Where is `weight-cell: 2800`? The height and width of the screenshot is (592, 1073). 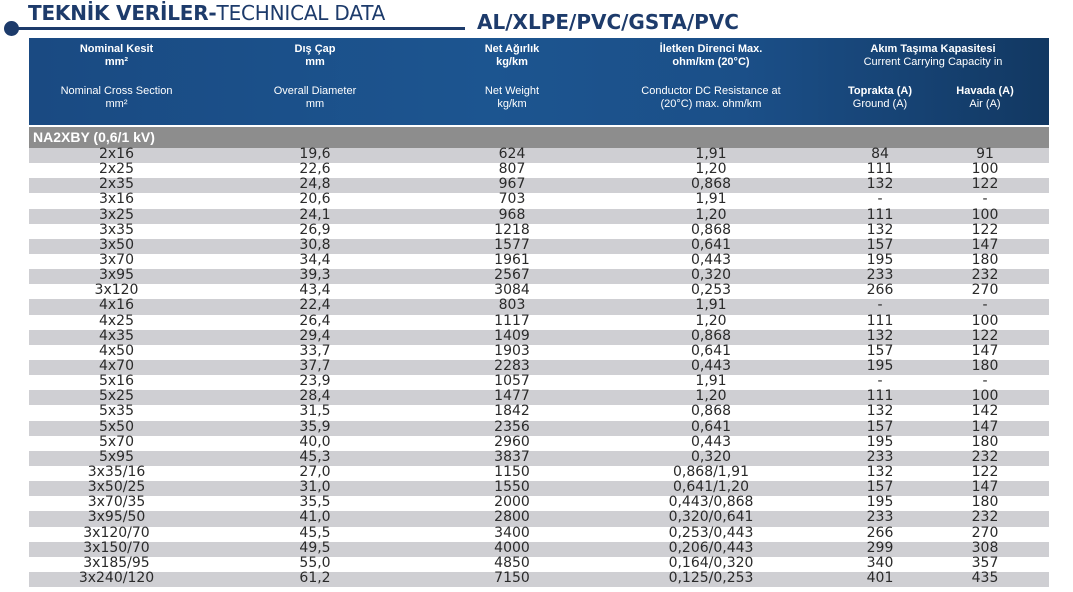
weight-cell: 2800 is located at coordinates (512, 517).